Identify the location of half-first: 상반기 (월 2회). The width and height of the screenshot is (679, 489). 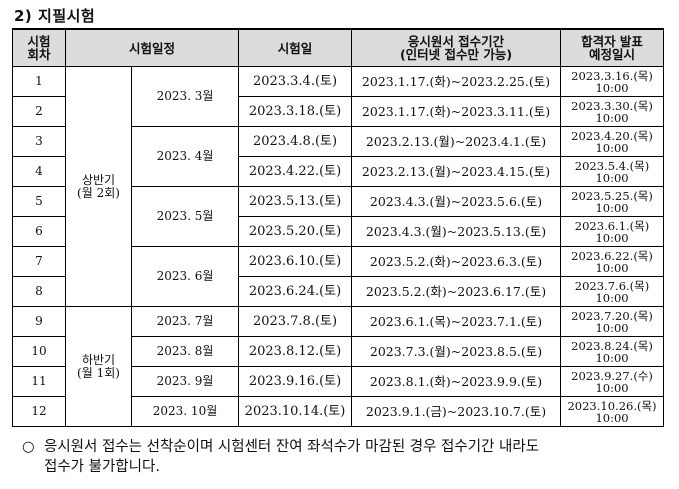
(98, 186).